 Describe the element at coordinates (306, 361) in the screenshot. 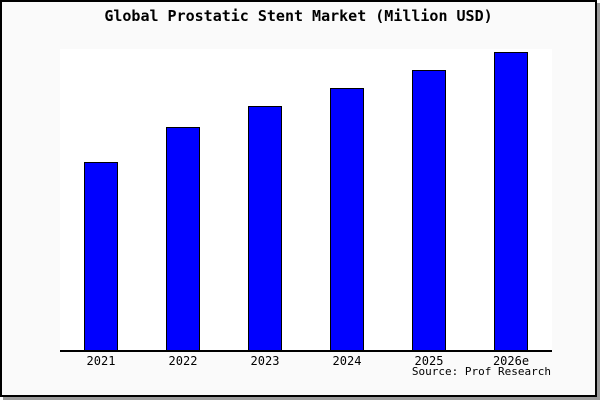

I see `x-axis-tick-labels: 2021 2022 2023 2024 2025 2026e` at that location.